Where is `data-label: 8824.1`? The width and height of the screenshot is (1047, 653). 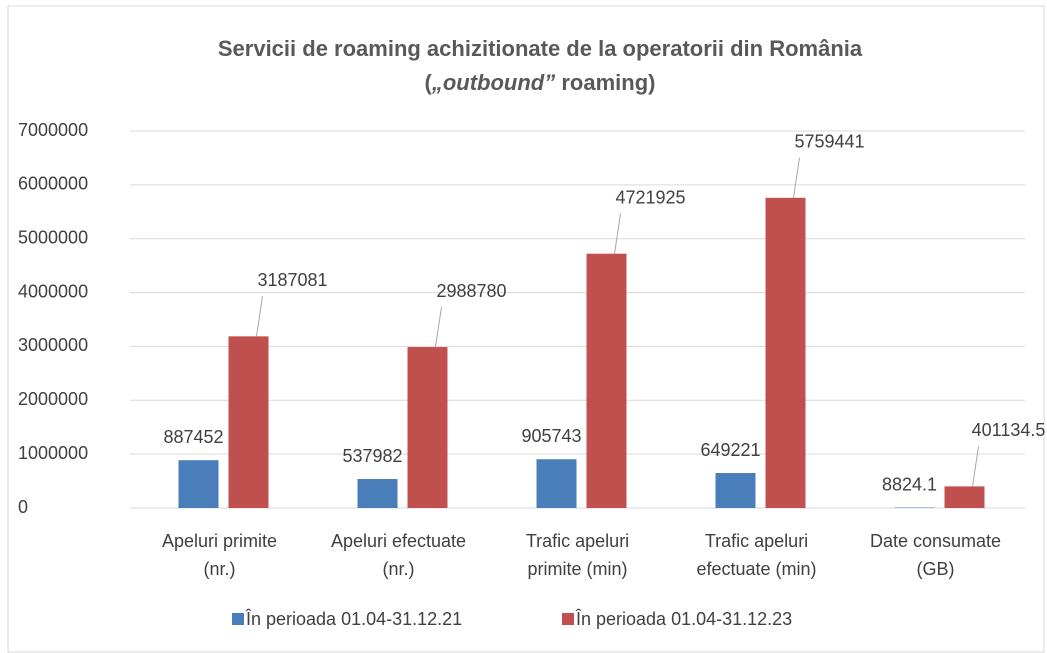 data-label: 8824.1 is located at coordinates (909, 484).